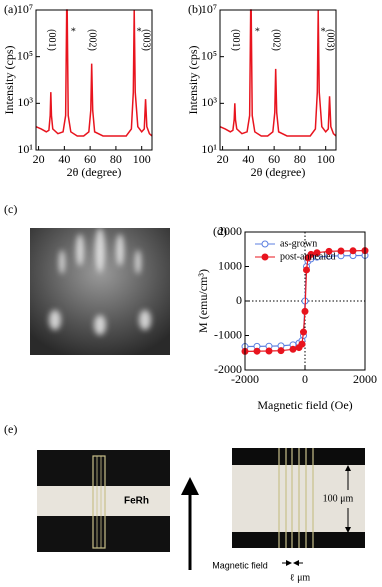  I want to click on micrograph-right, so click(298, 507).